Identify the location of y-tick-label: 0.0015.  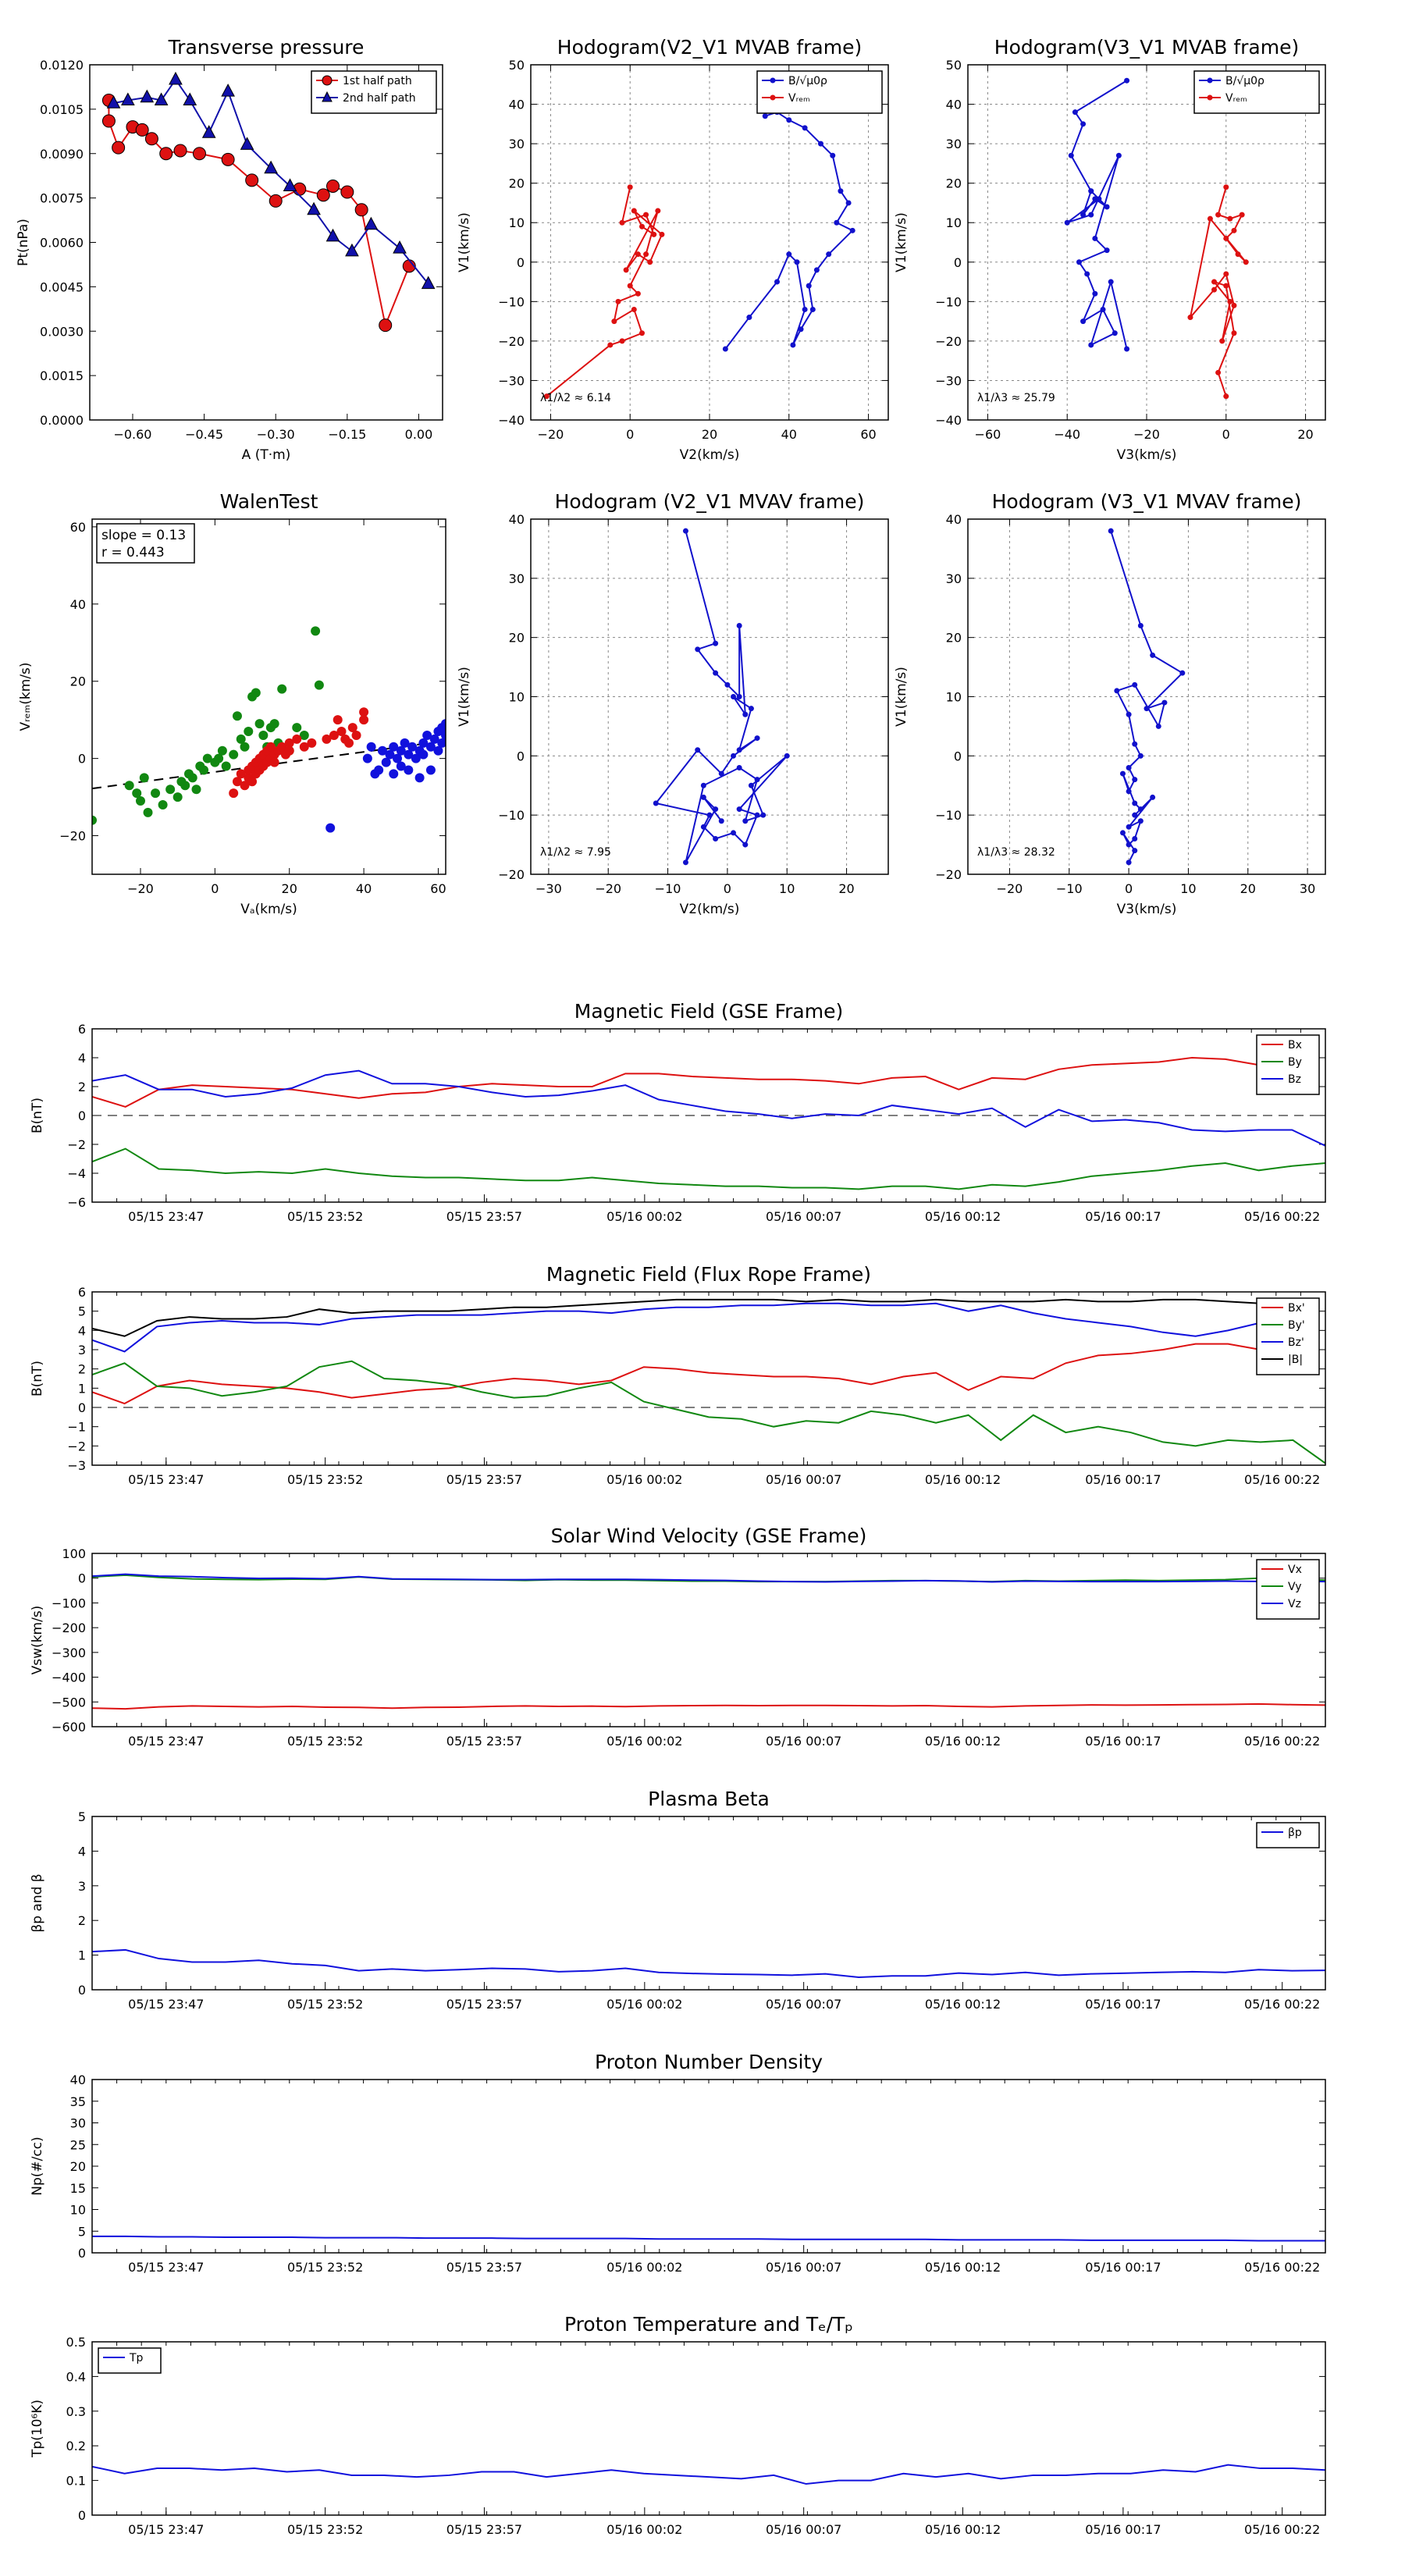
(62, 375).